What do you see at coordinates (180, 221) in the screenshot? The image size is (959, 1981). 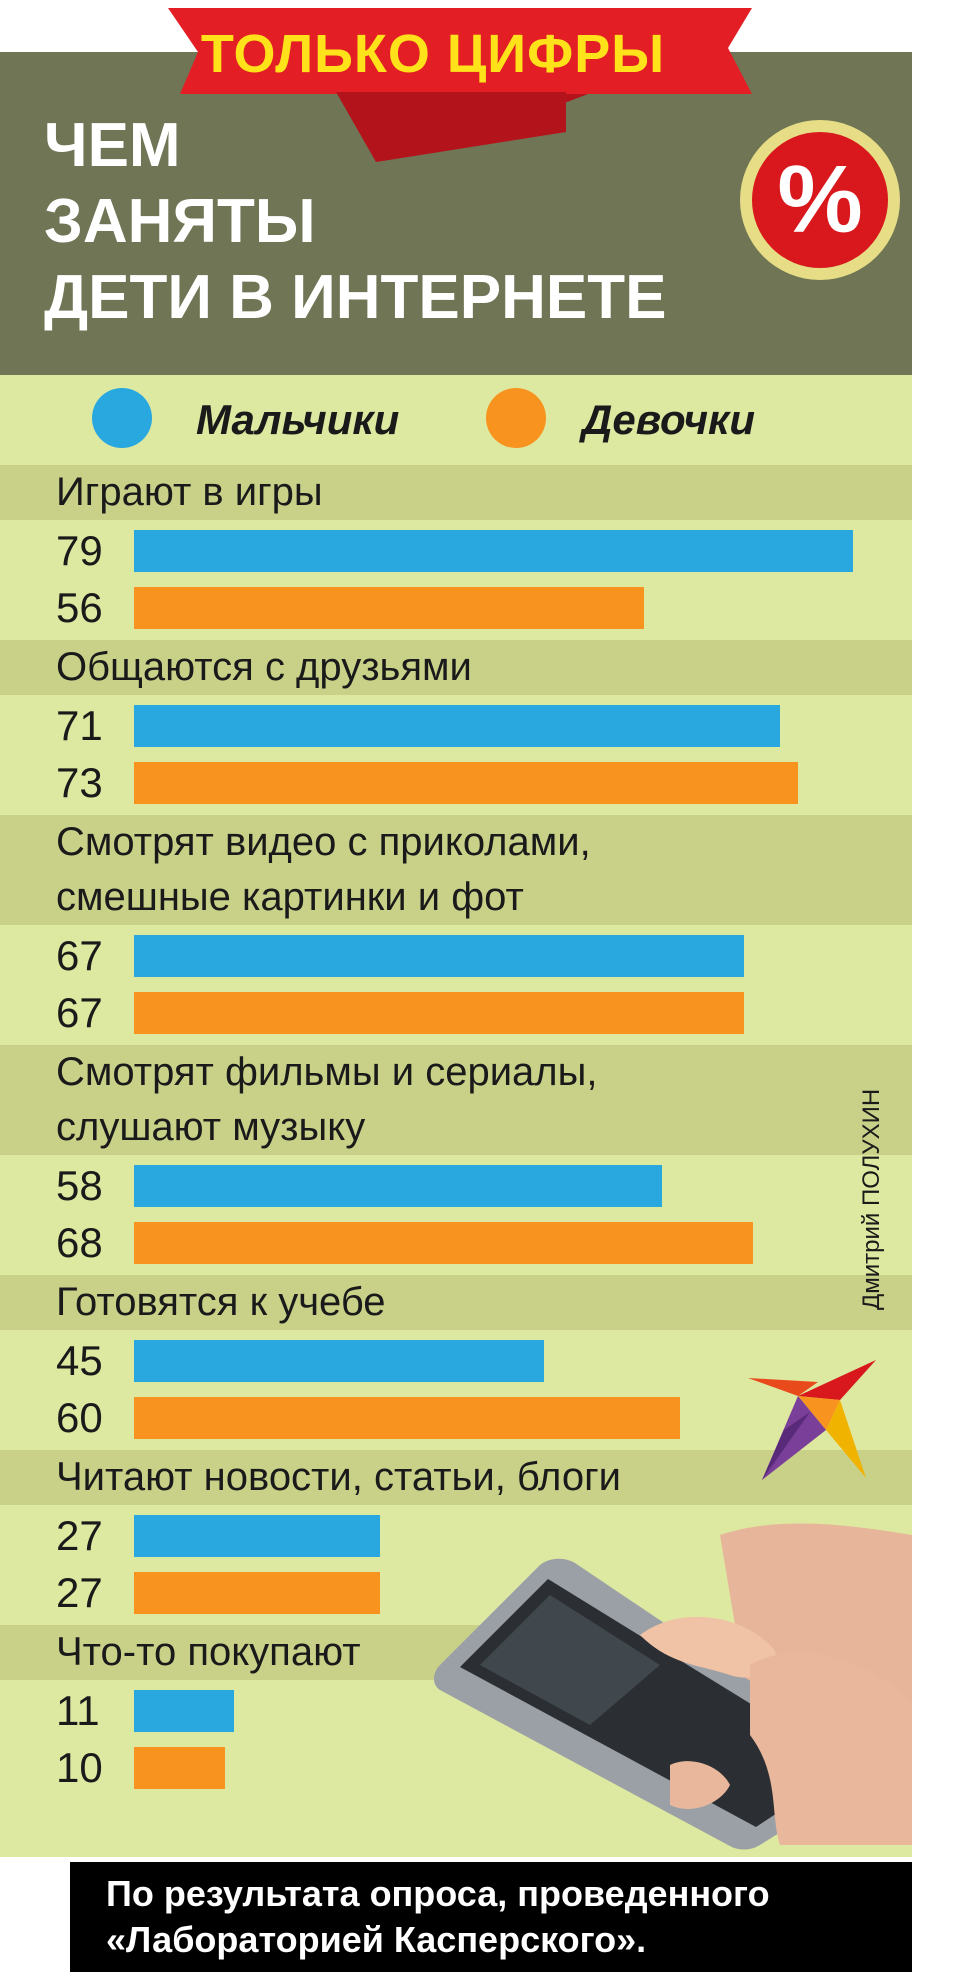 I see `title-line: ЗАНЯТЫ` at bounding box center [180, 221].